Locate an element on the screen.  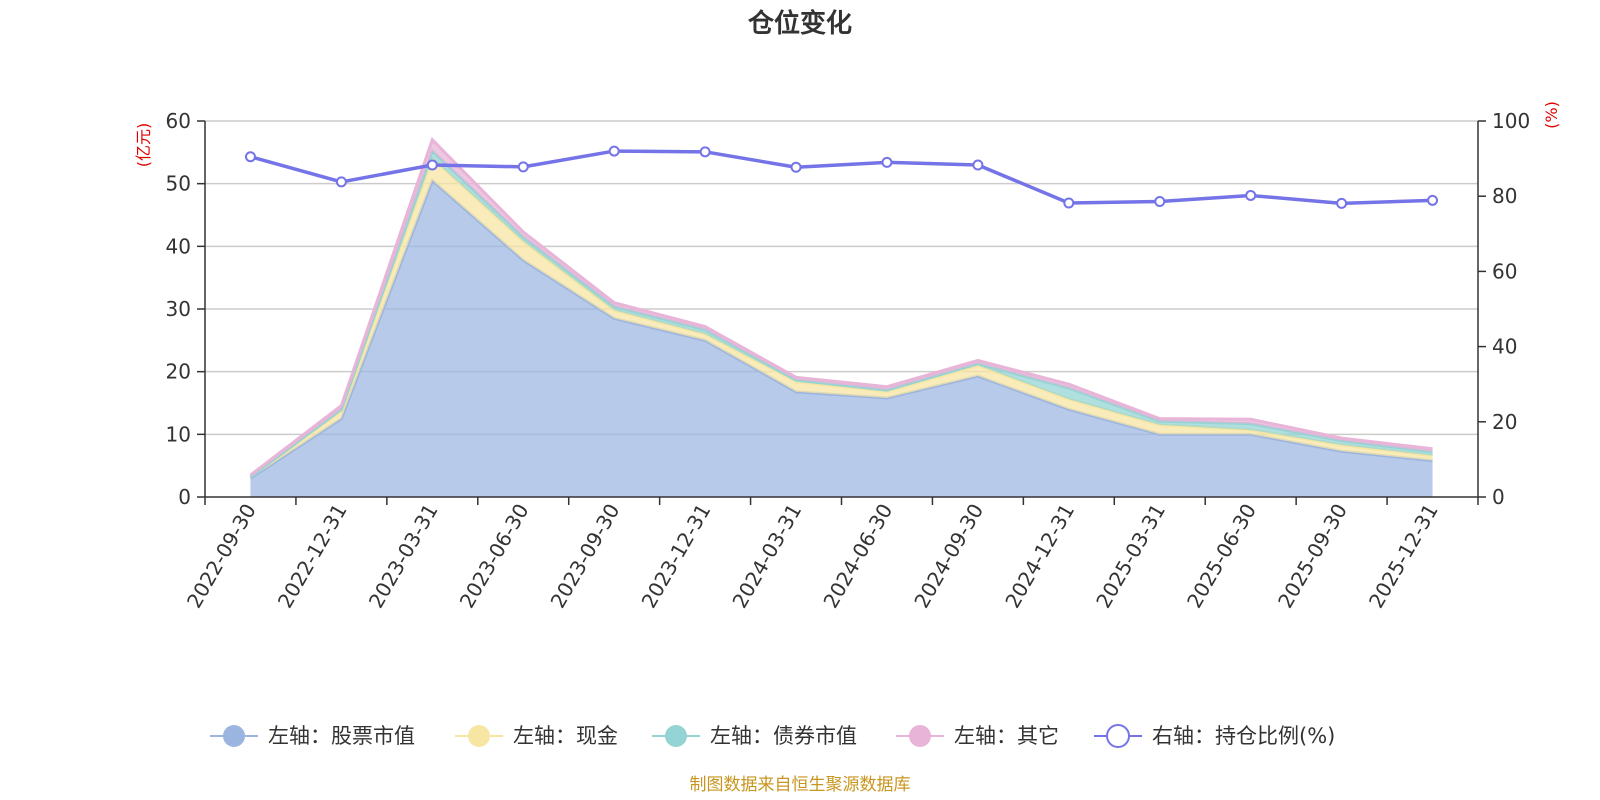
legend-item: 左轴：现金 is located at coordinates (536, 736).